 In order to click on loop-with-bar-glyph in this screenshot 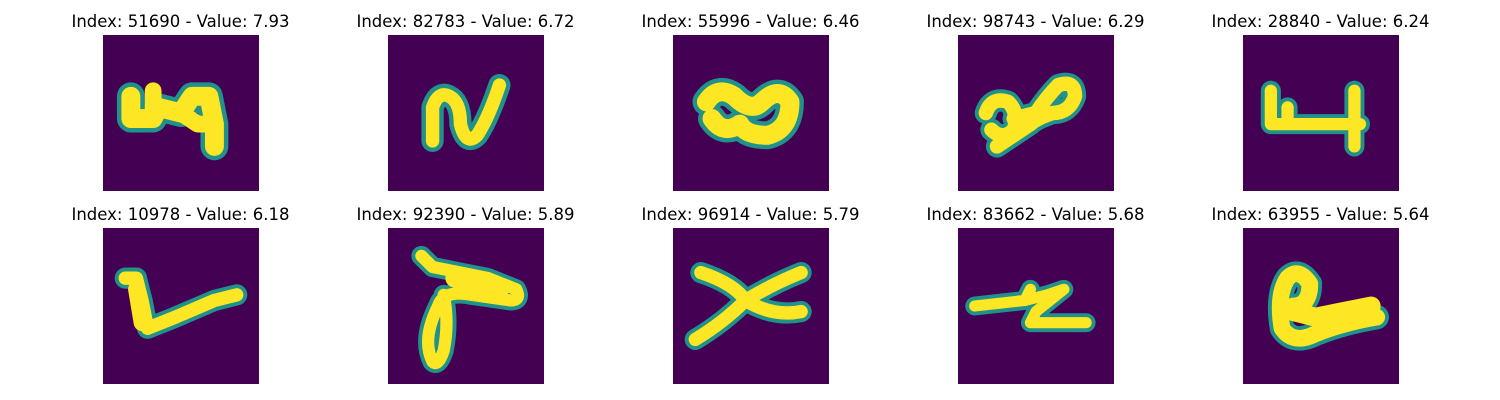, I will do `click(469, 309)`.